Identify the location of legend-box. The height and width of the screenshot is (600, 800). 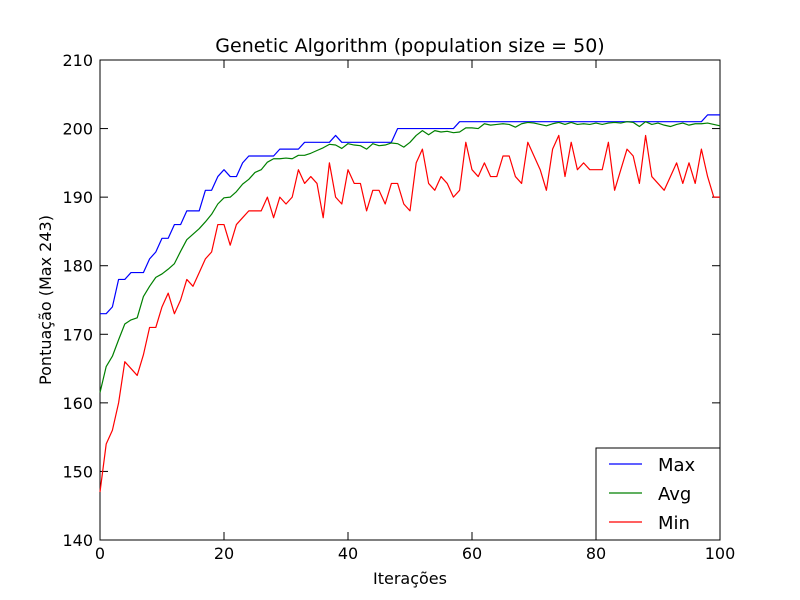
(658, 494).